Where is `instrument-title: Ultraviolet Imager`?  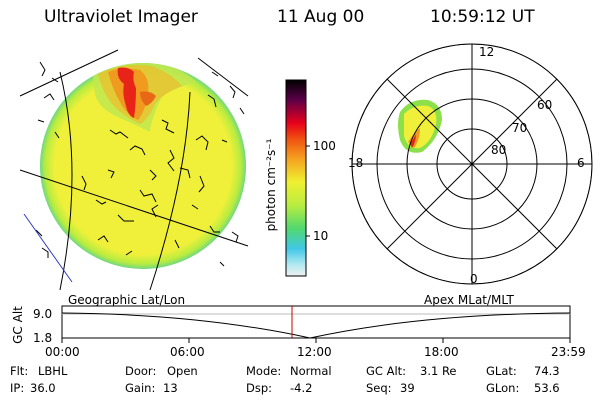
instrument-title: Ultraviolet Imager is located at coordinates (121, 17).